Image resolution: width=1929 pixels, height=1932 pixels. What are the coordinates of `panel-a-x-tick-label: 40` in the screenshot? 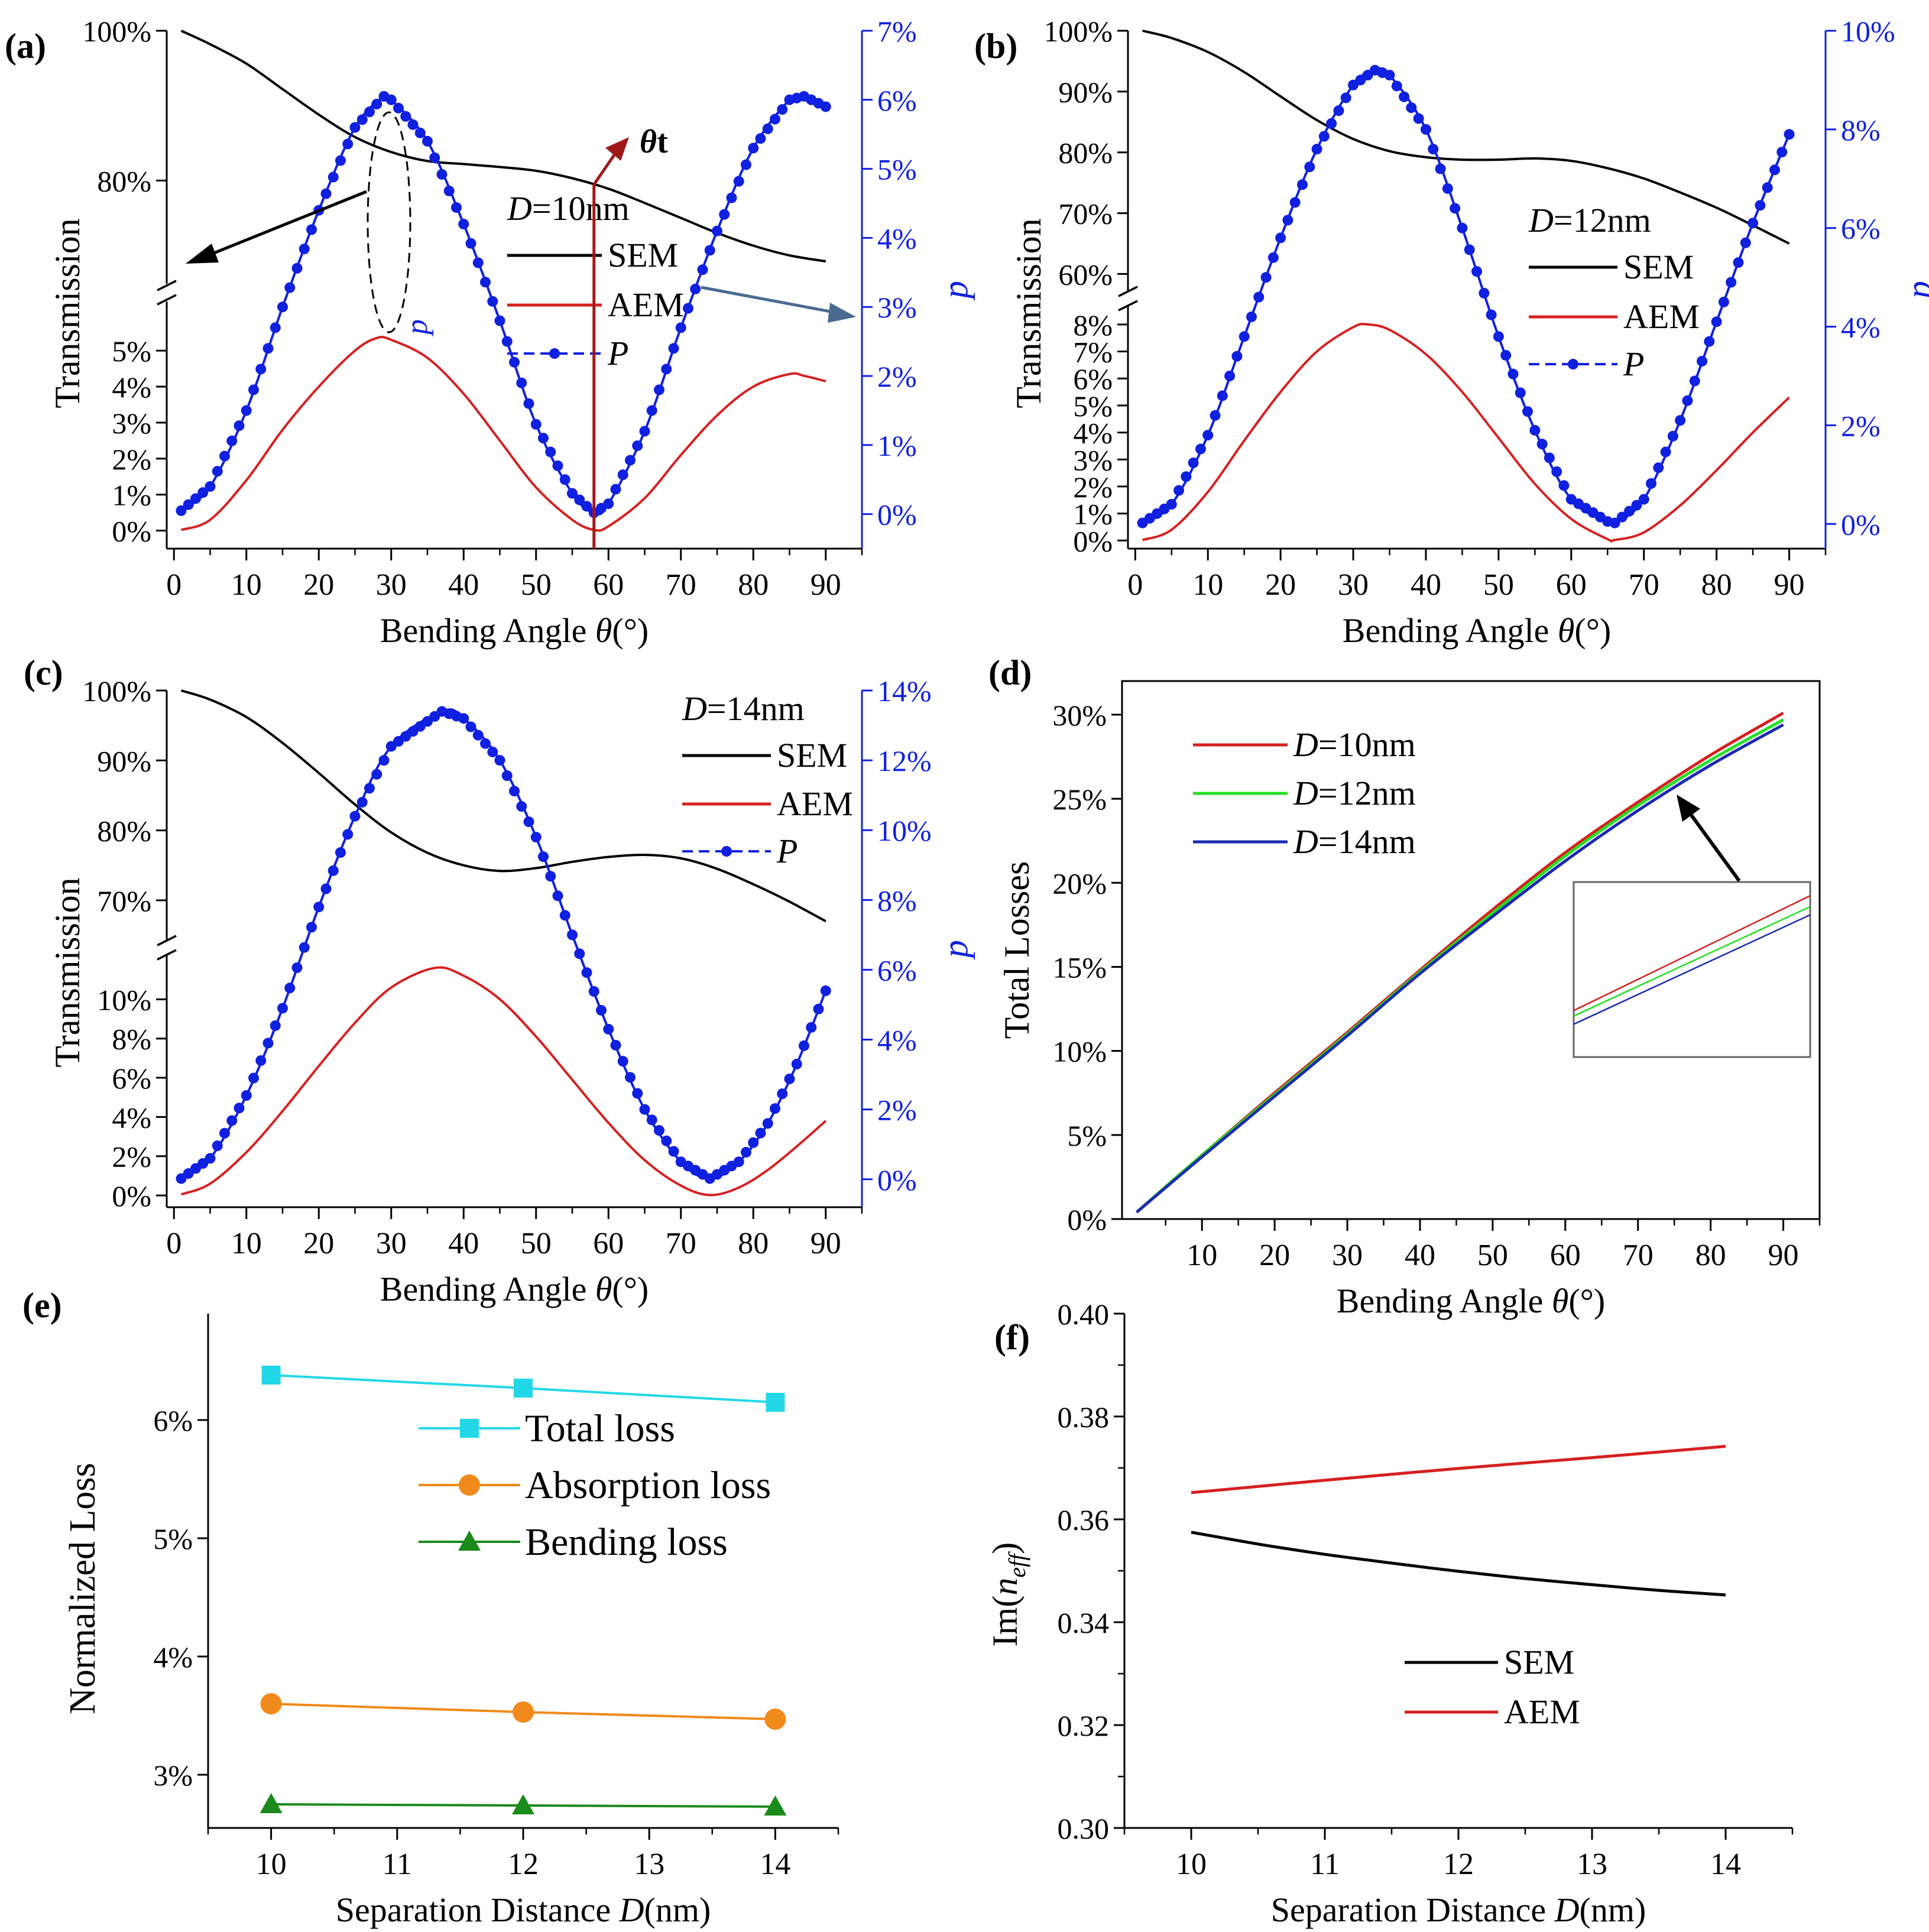 It's located at (464, 585).